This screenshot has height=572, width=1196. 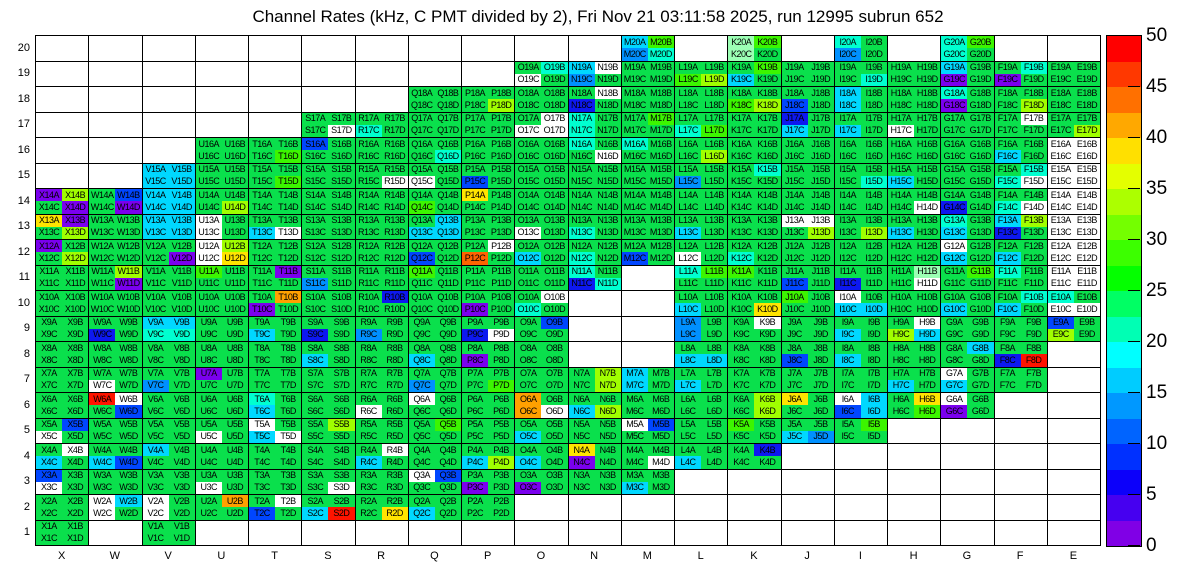 I want to click on channel-I18B: I18B, so click(x=873, y=93).